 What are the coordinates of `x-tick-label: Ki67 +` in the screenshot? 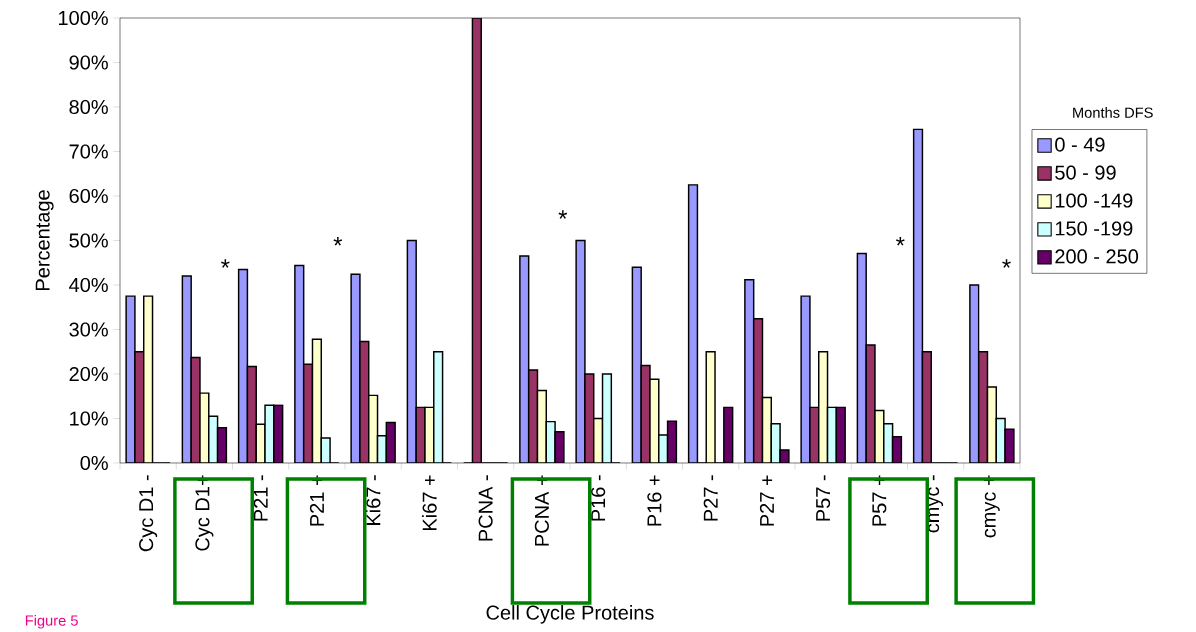 It's located at (429, 503).